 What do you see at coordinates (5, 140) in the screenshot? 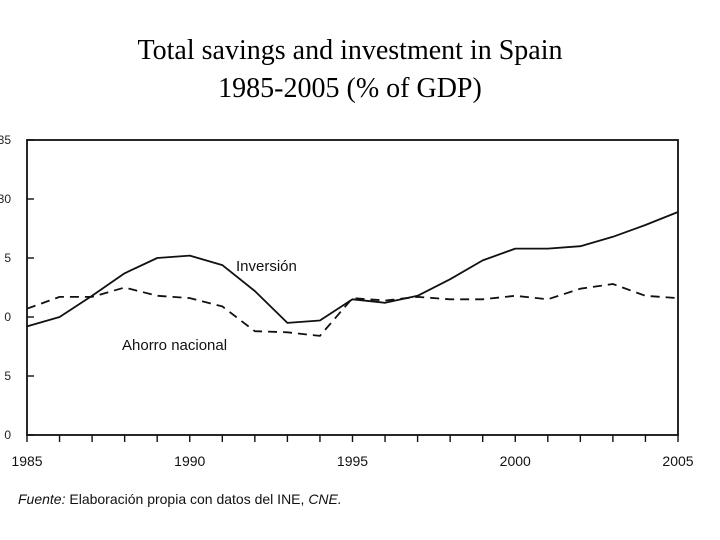
I see `y-tick-label: 35` at bounding box center [5, 140].